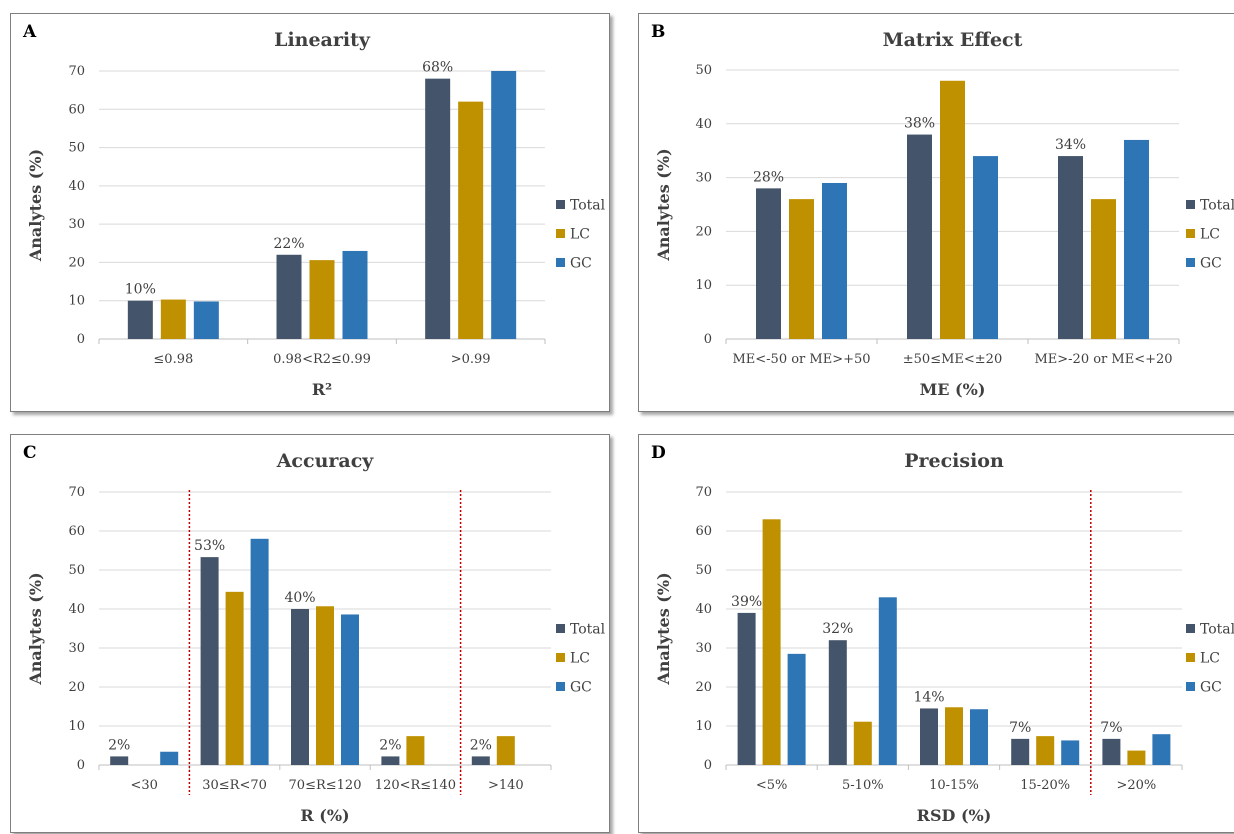 The image size is (1234, 834). I want to click on panel-letter: B, so click(658, 32).